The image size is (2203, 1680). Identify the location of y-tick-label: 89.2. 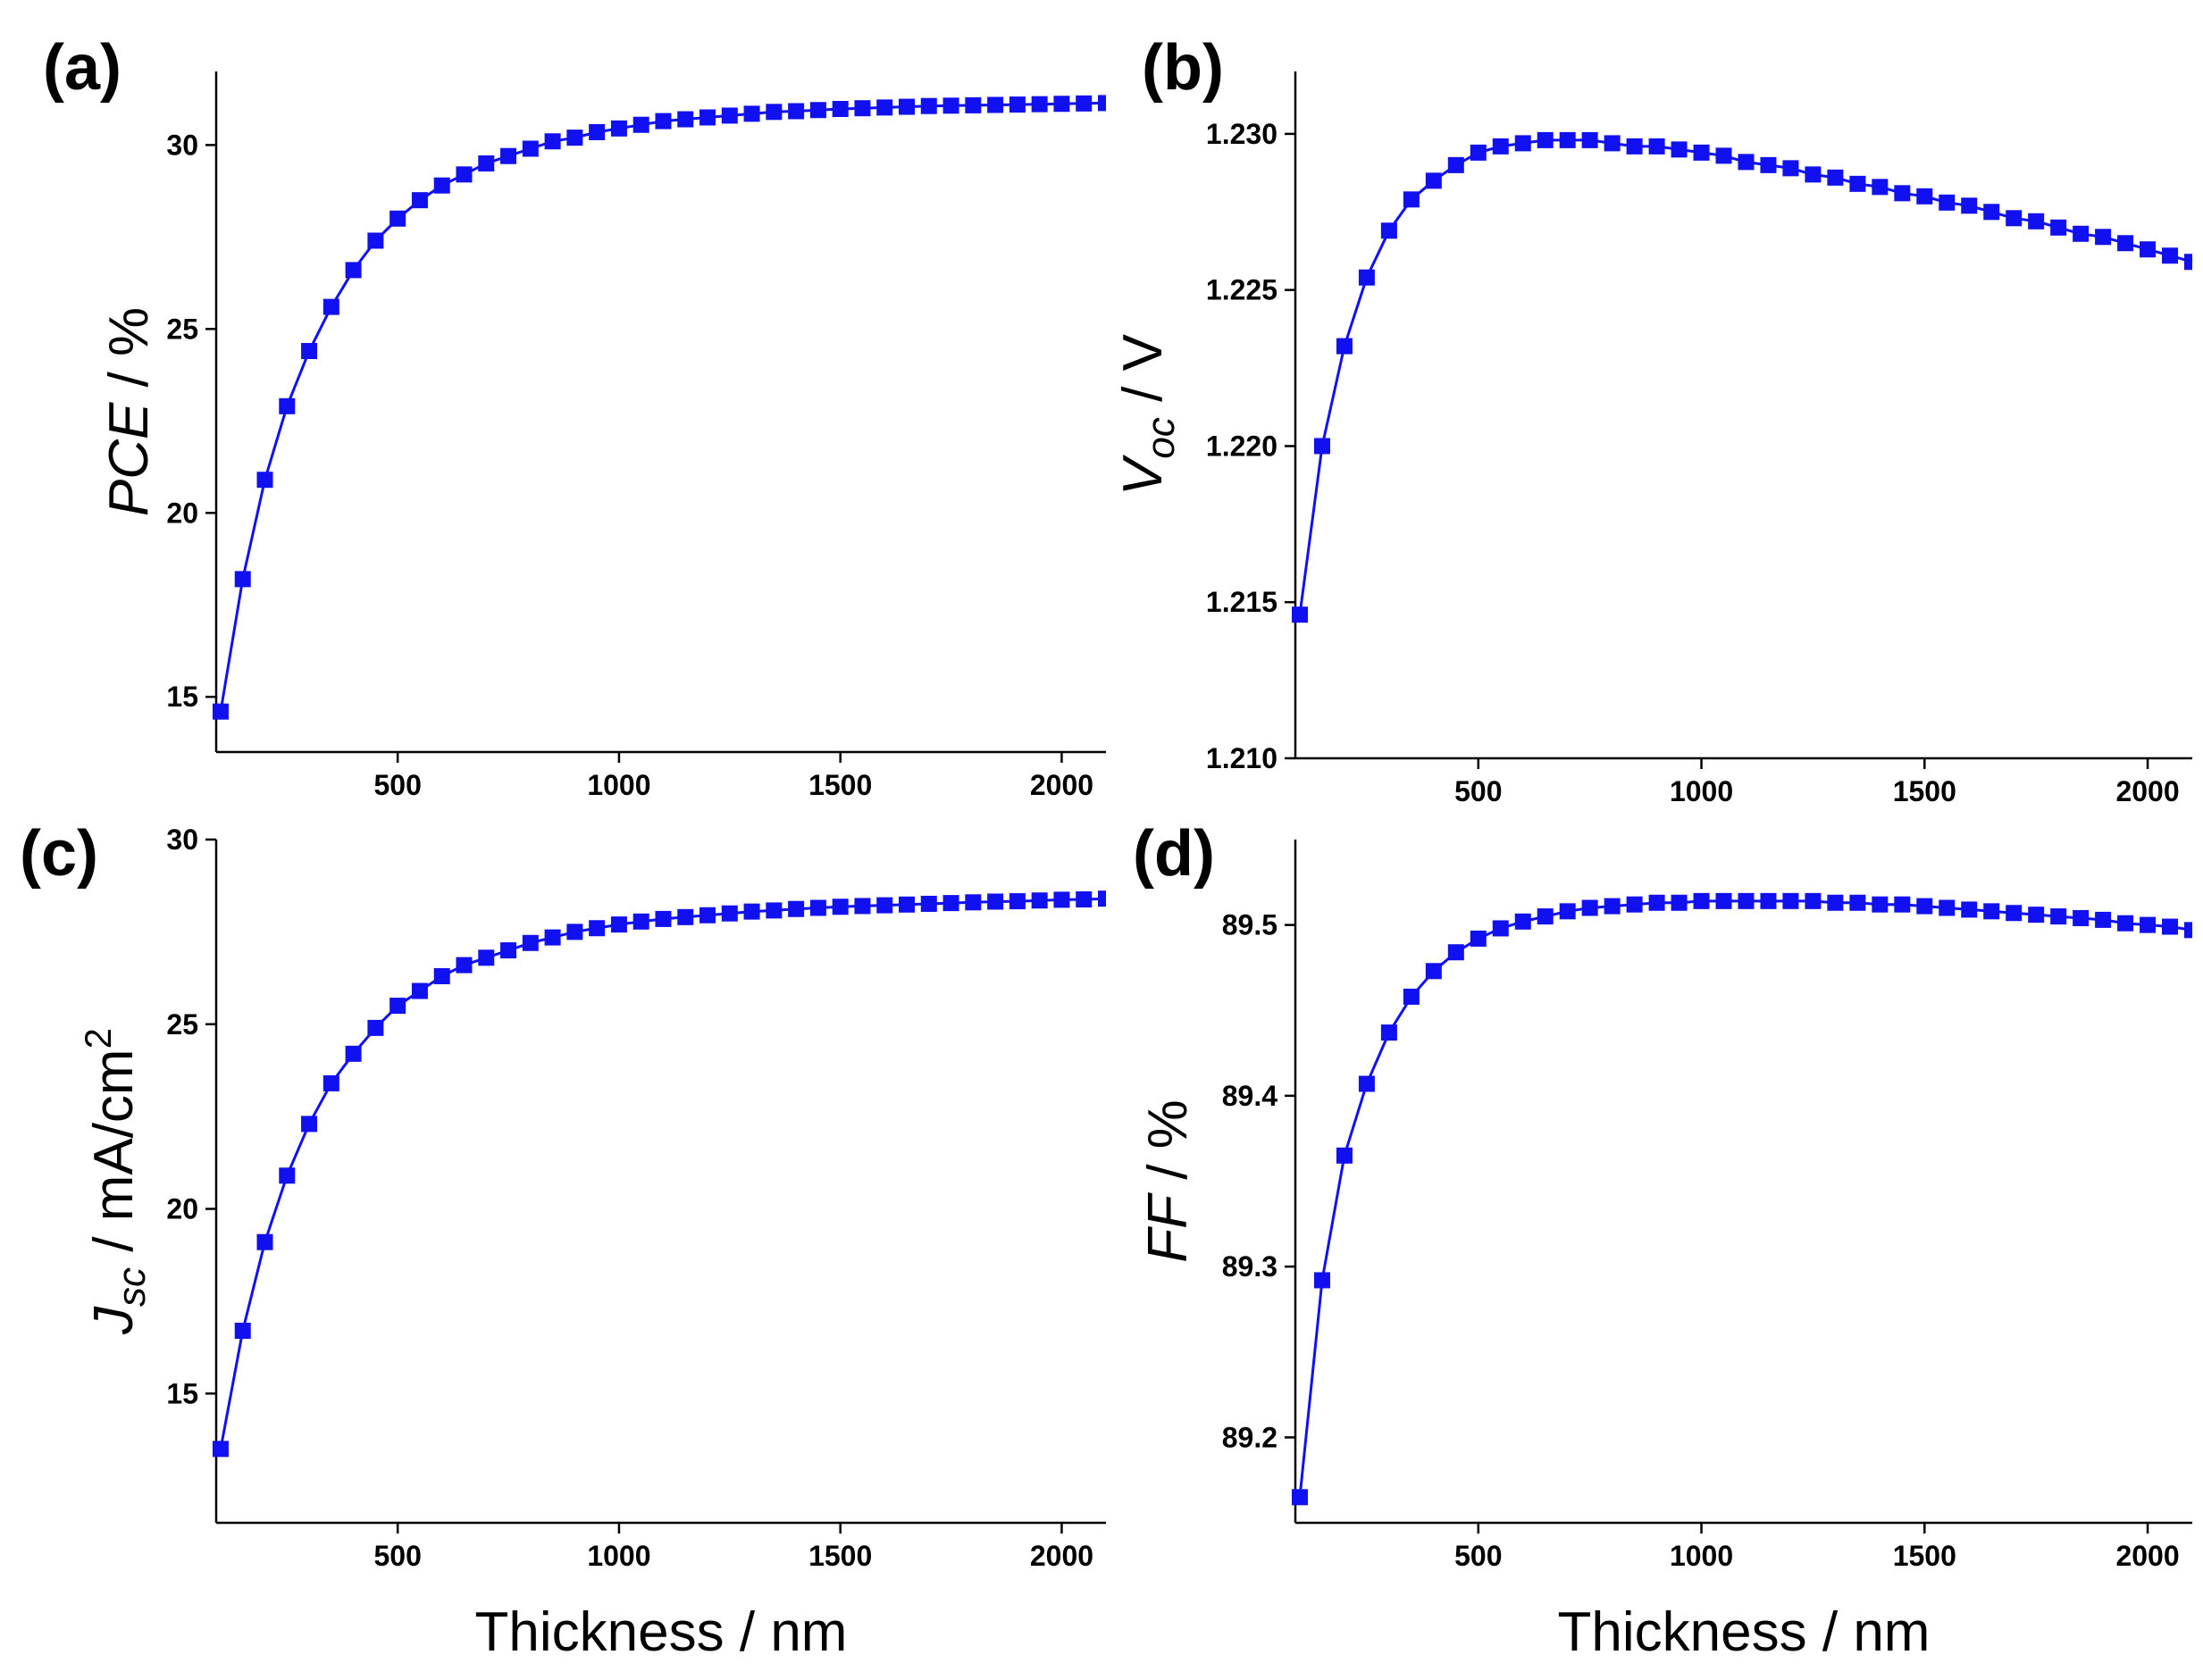
(1249, 1437).